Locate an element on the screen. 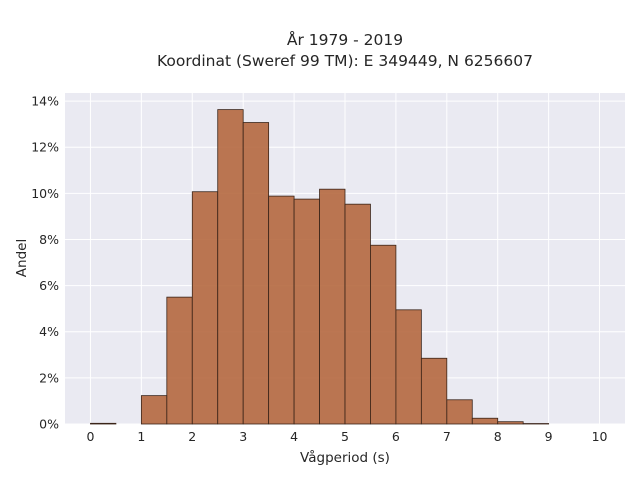 This screenshot has width=640, height=480. y-tick-label-7: 14% is located at coordinates (45, 101).